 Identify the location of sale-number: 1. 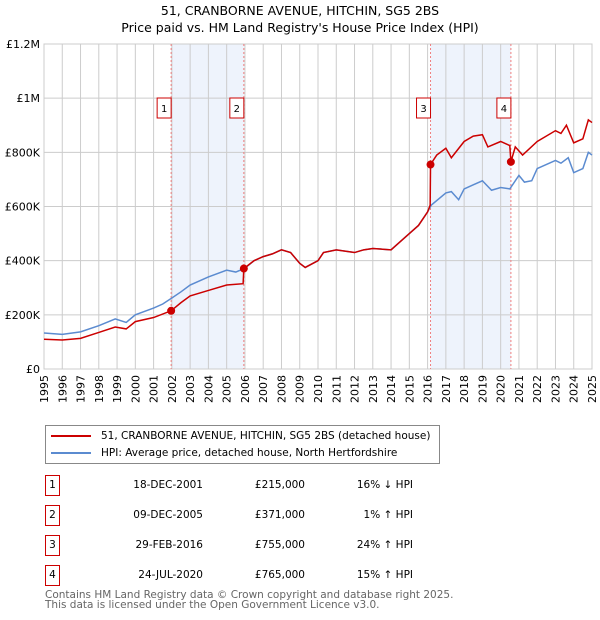
(52, 485).